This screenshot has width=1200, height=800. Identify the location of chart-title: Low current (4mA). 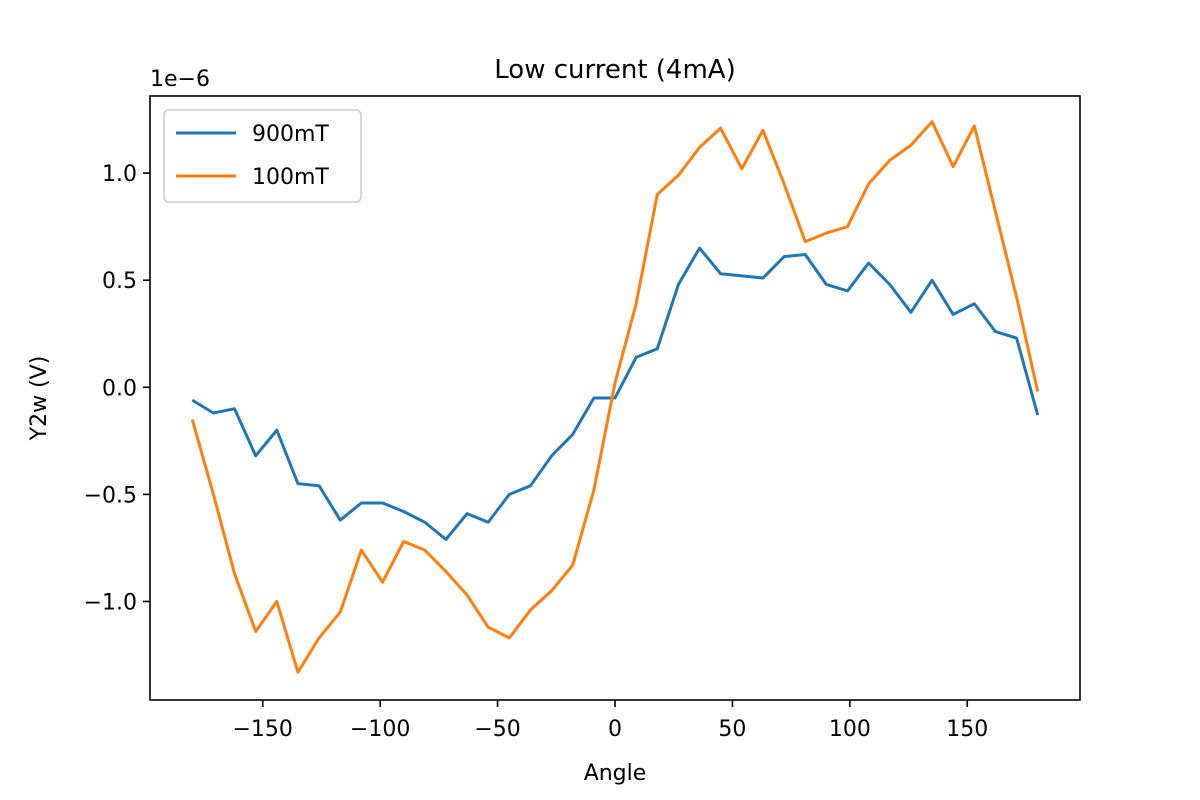
(614, 70).